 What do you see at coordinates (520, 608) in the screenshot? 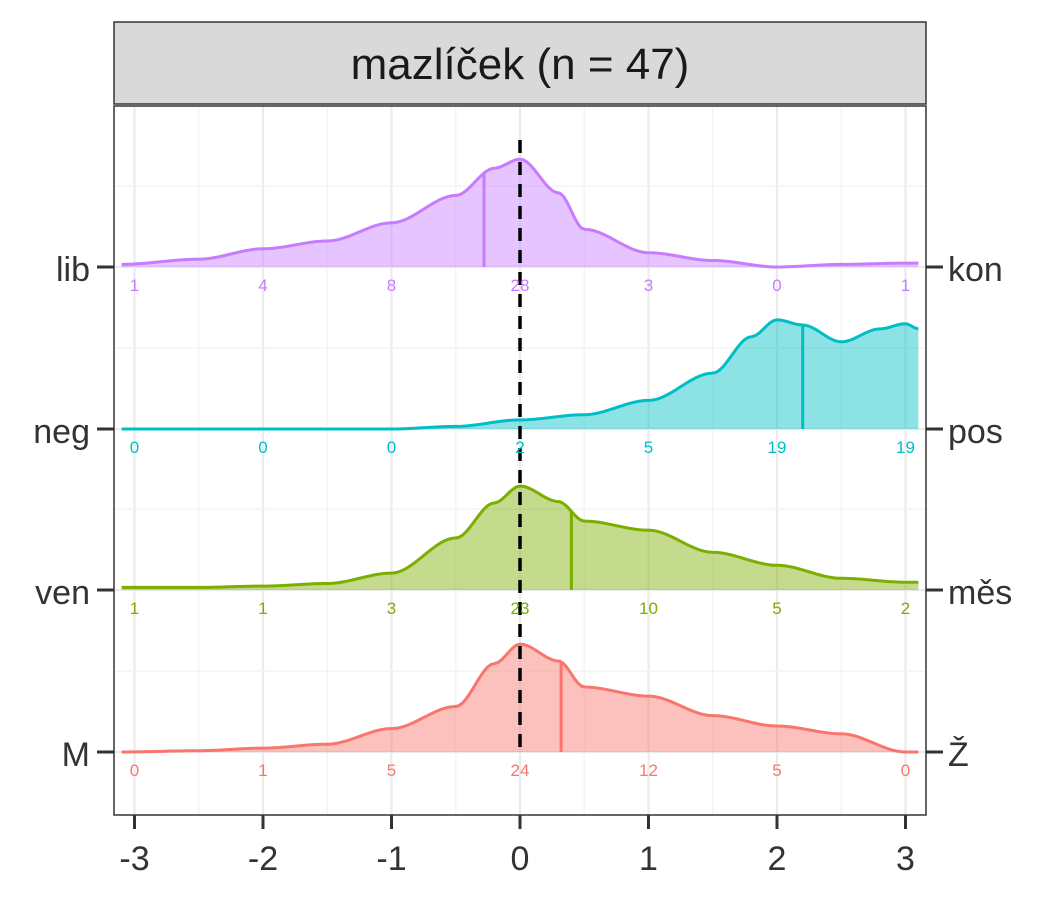
I see `count-label: 23` at bounding box center [520, 608].